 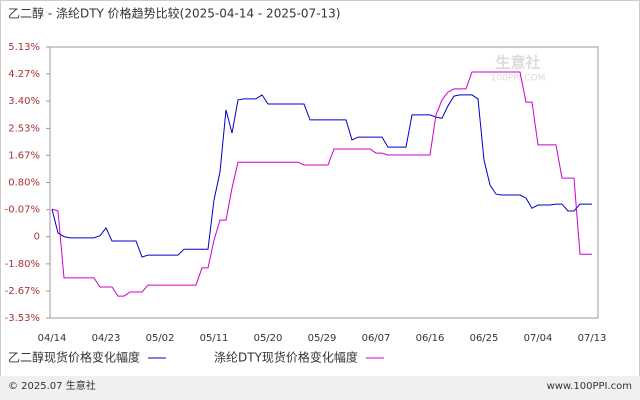 What do you see at coordinates (518, 79) in the screenshot?
I see `watermark-site: 100PPI.COM` at bounding box center [518, 79].